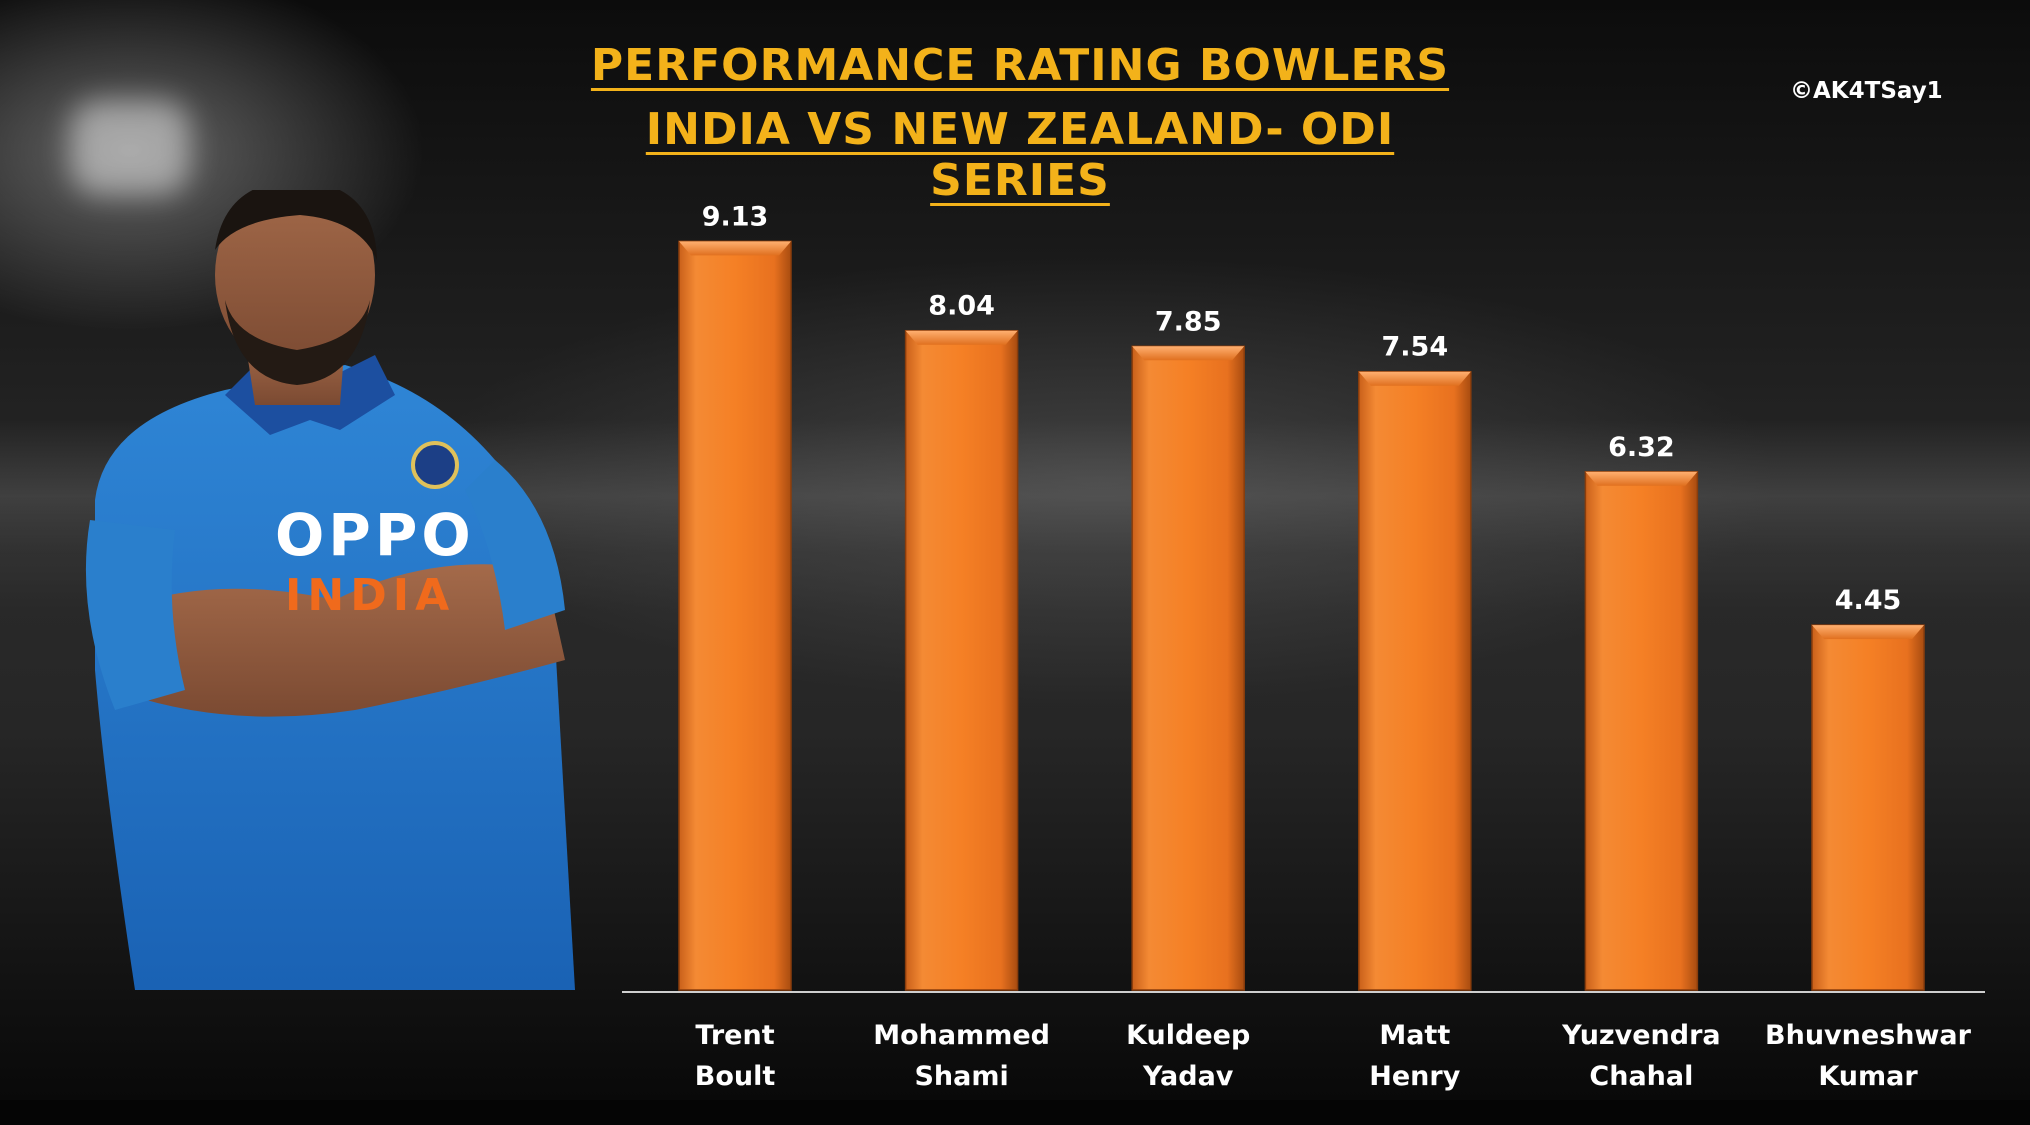  Describe the element at coordinates (1020, 155) in the screenshot. I see `chart-subtitle: INDIA VS NEW ZEALAND- ODI SERIES` at that location.